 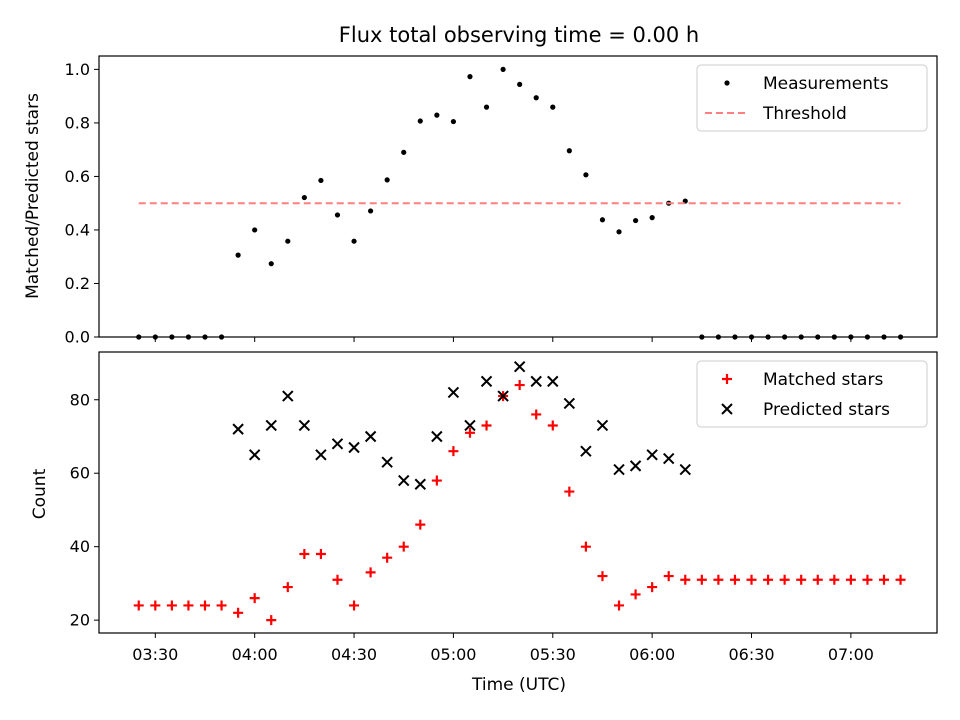 What do you see at coordinates (519, 35) in the screenshot?
I see `chart-title: Flux total observing time = 0.00 h` at bounding box center [519, 35].